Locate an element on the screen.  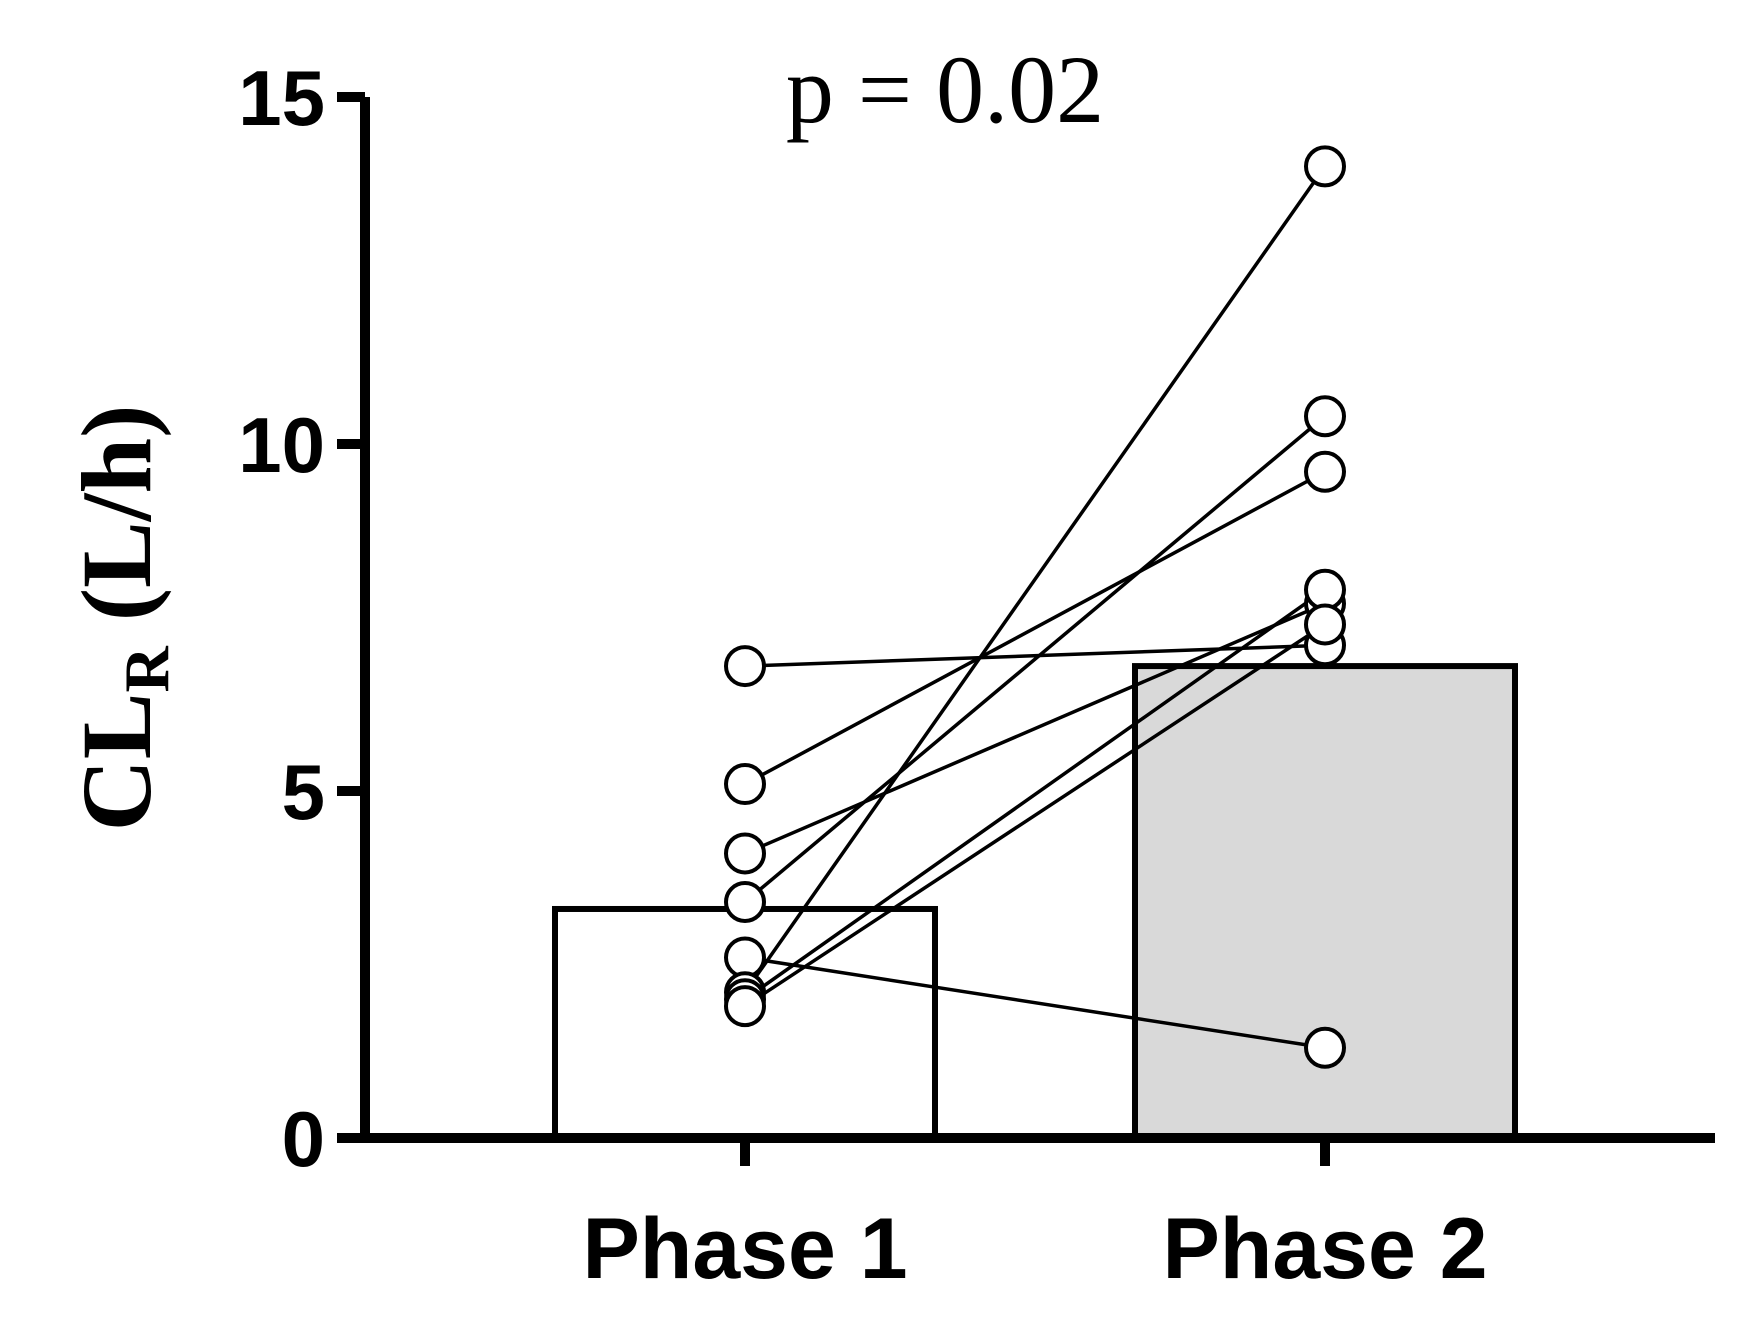
y-tick-label-15: 15 is located at coordinates (281, 98).